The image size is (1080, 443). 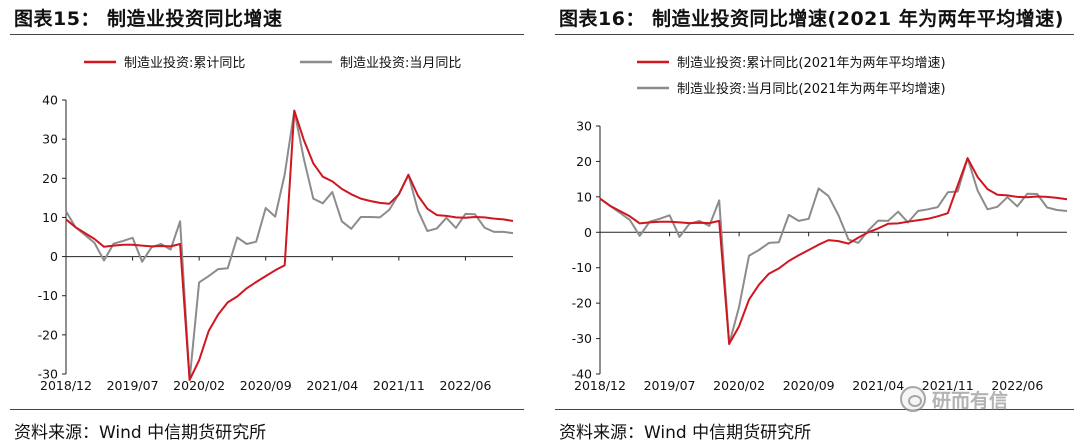 What do you see at coordinates (148, 19) in the screenshot?
I see `chart-title: 图表15： 制造业投资同比增速` at bounding box center [148, 19].